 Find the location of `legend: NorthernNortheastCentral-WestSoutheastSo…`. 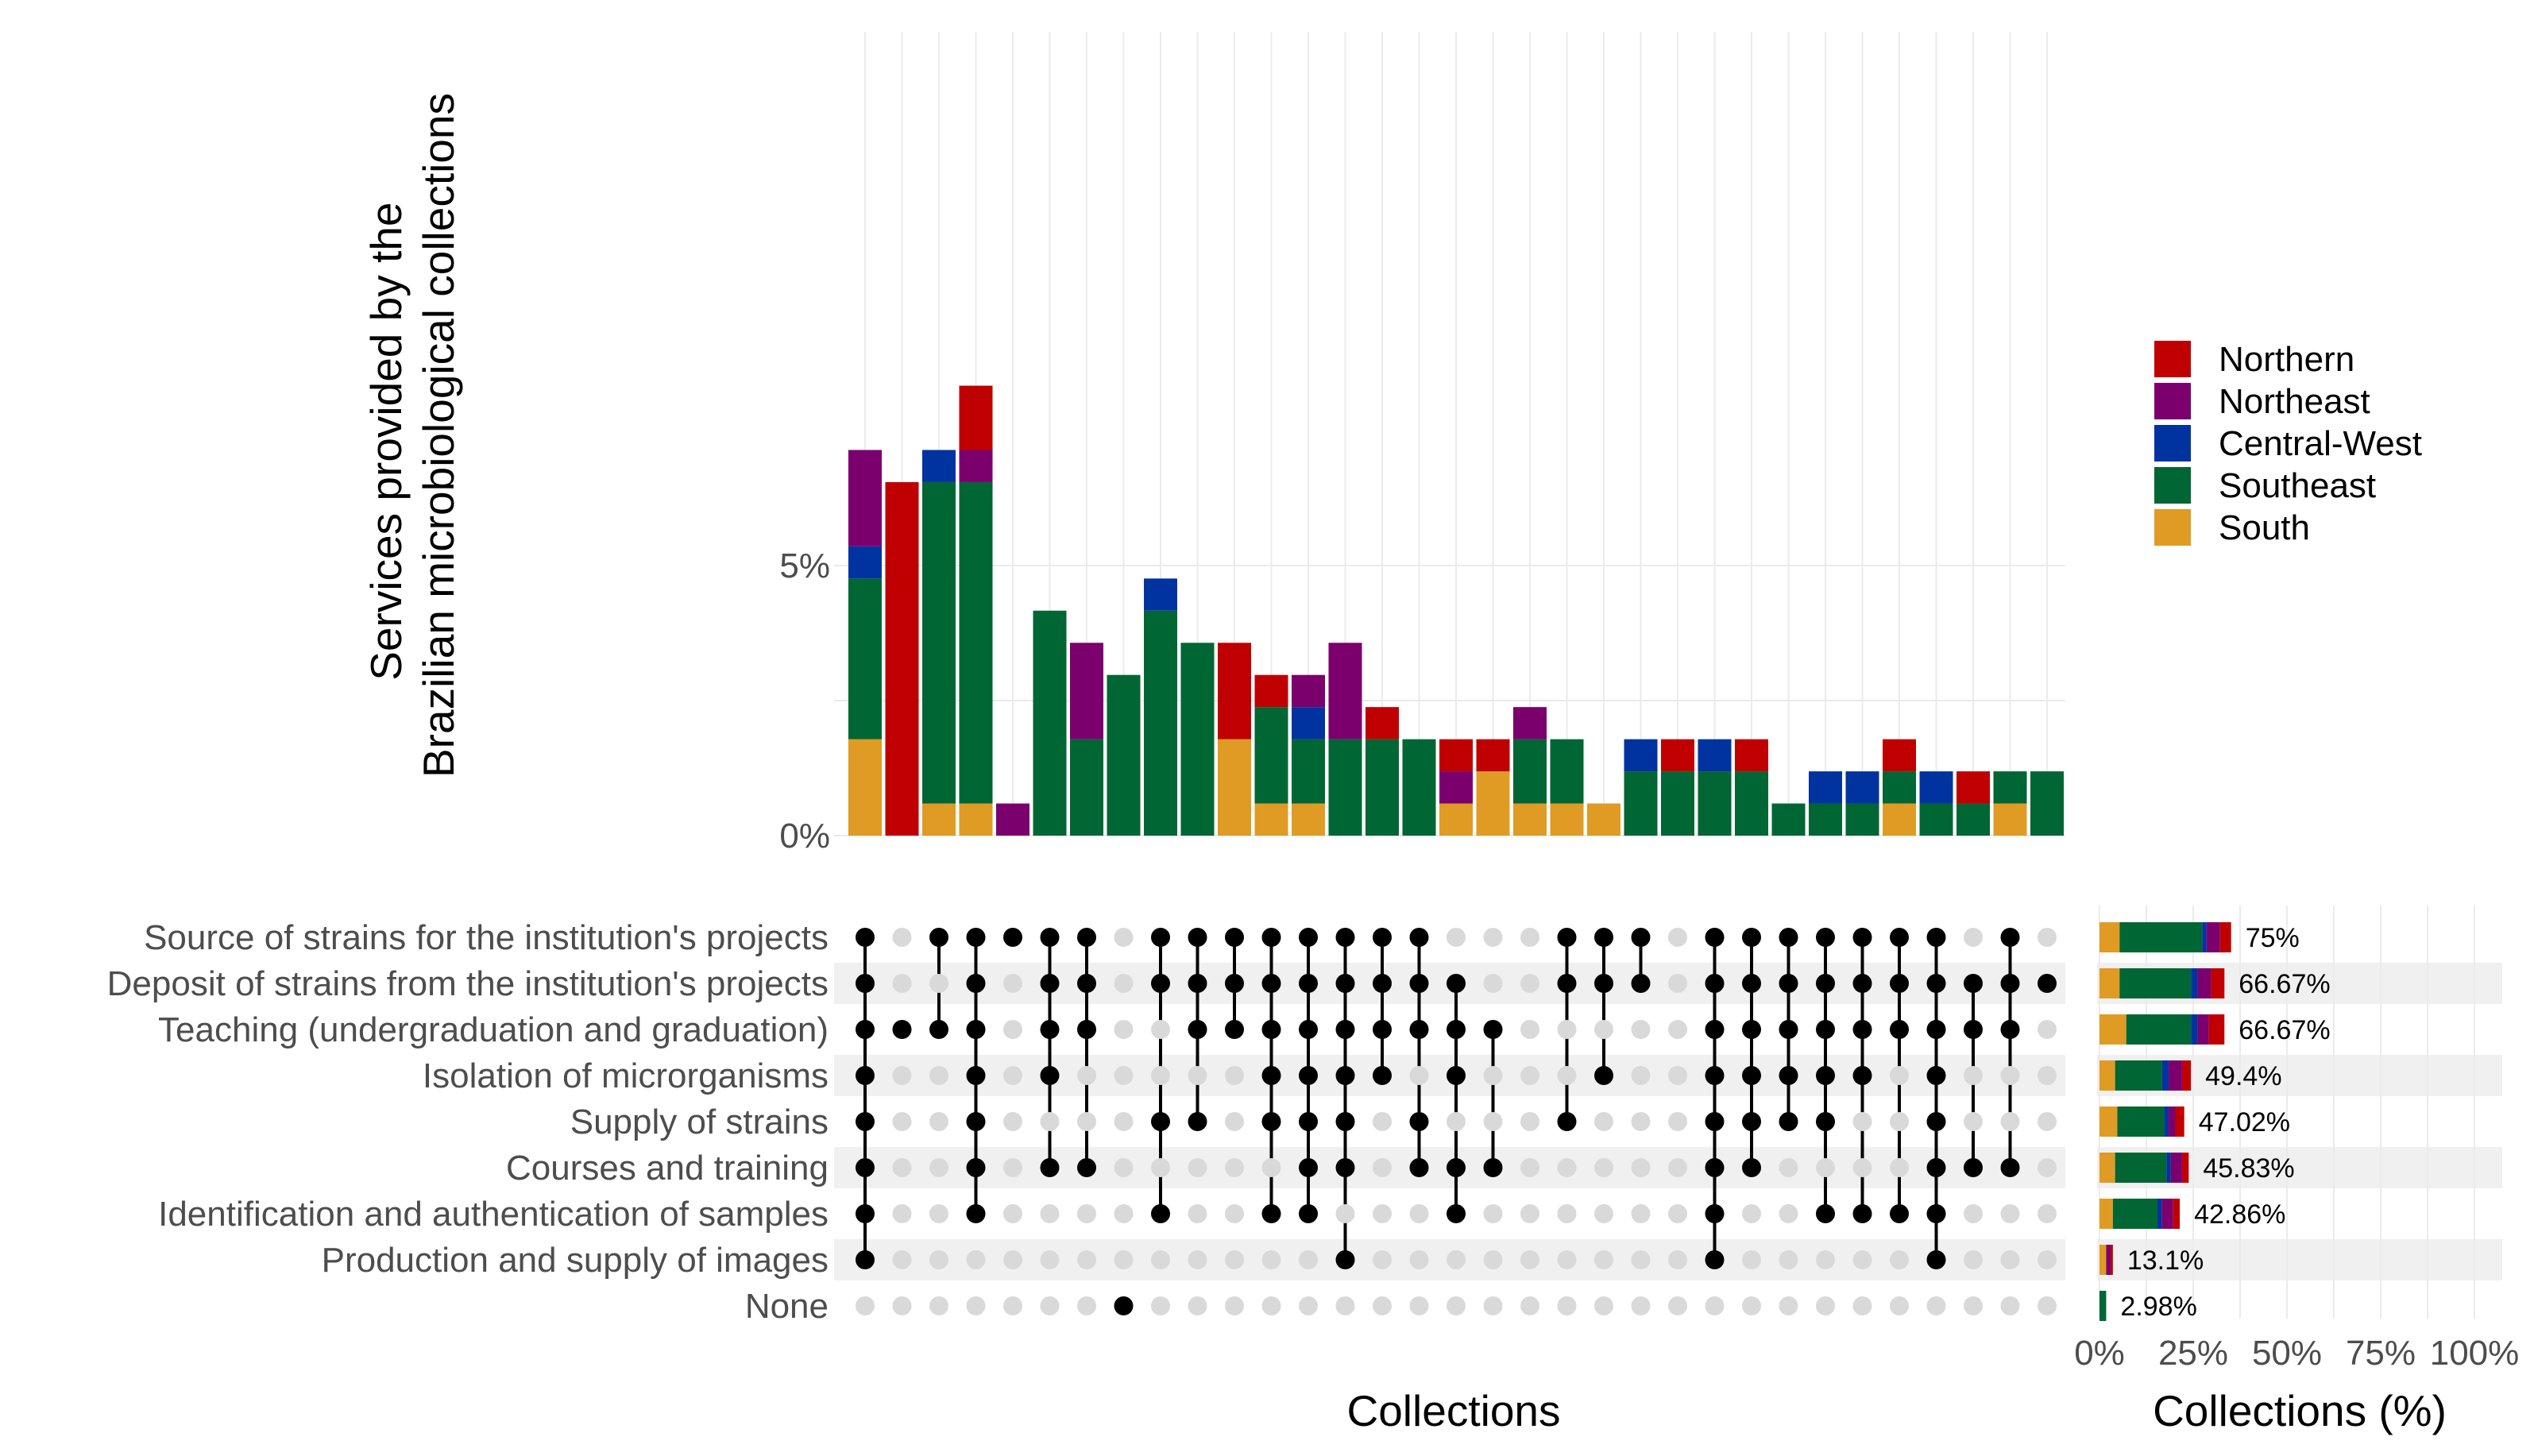

legend: NorthernNortheastCentral-WestSoutheastSo… is located at coordinates (2288, 444).